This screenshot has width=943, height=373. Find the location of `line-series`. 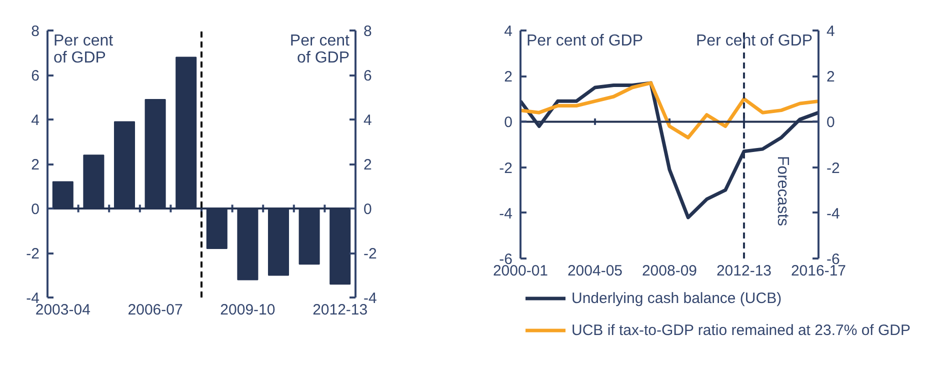

line-series is located at coordinates (669, 110).